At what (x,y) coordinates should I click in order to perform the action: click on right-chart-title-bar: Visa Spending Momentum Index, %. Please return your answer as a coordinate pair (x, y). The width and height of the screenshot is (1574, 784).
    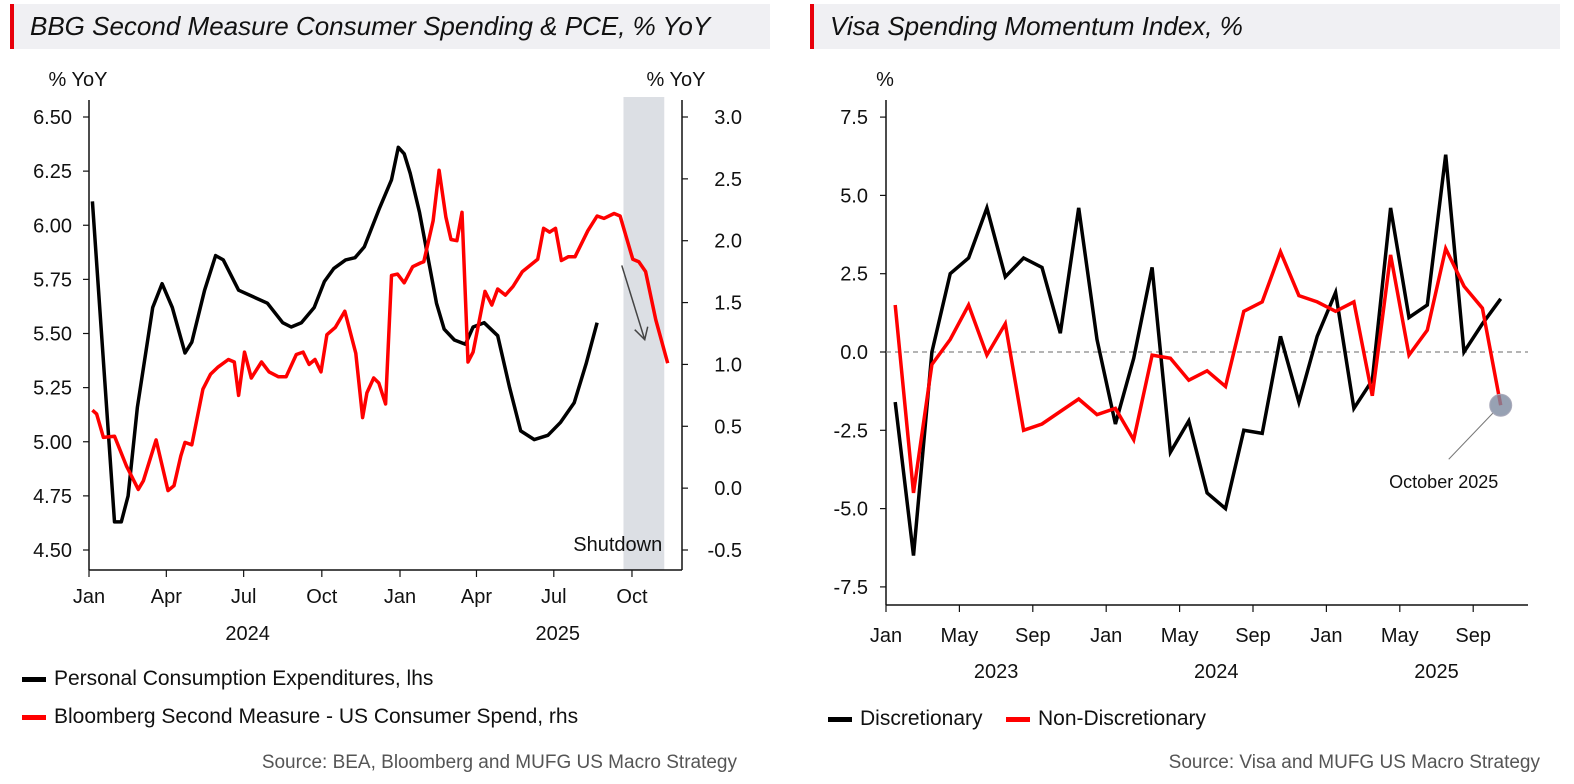
    Looking at the image, I should click on (1185, 26).